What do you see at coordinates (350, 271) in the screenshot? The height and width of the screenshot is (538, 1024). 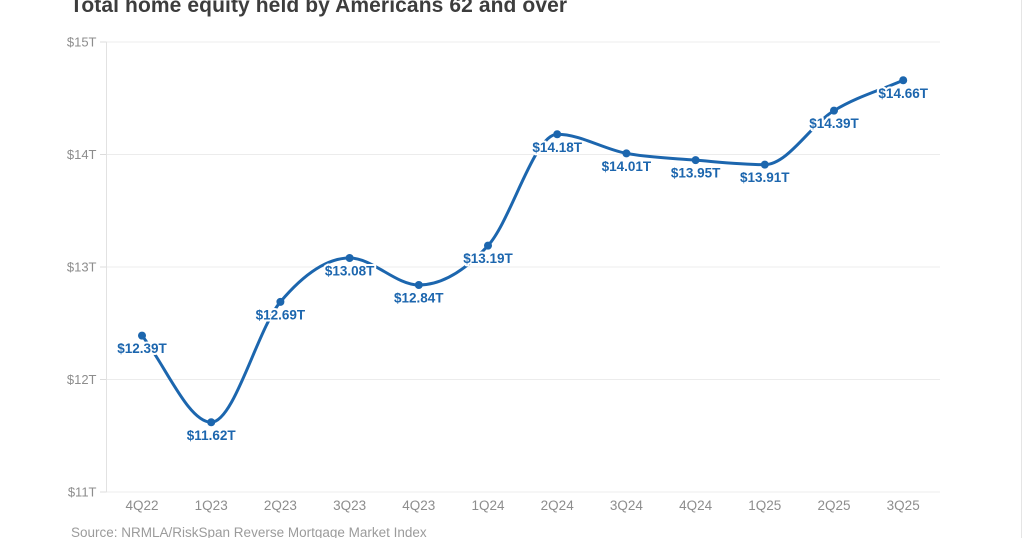 I see `data-point-label: $13.08T` at bounding box center [350, 271].